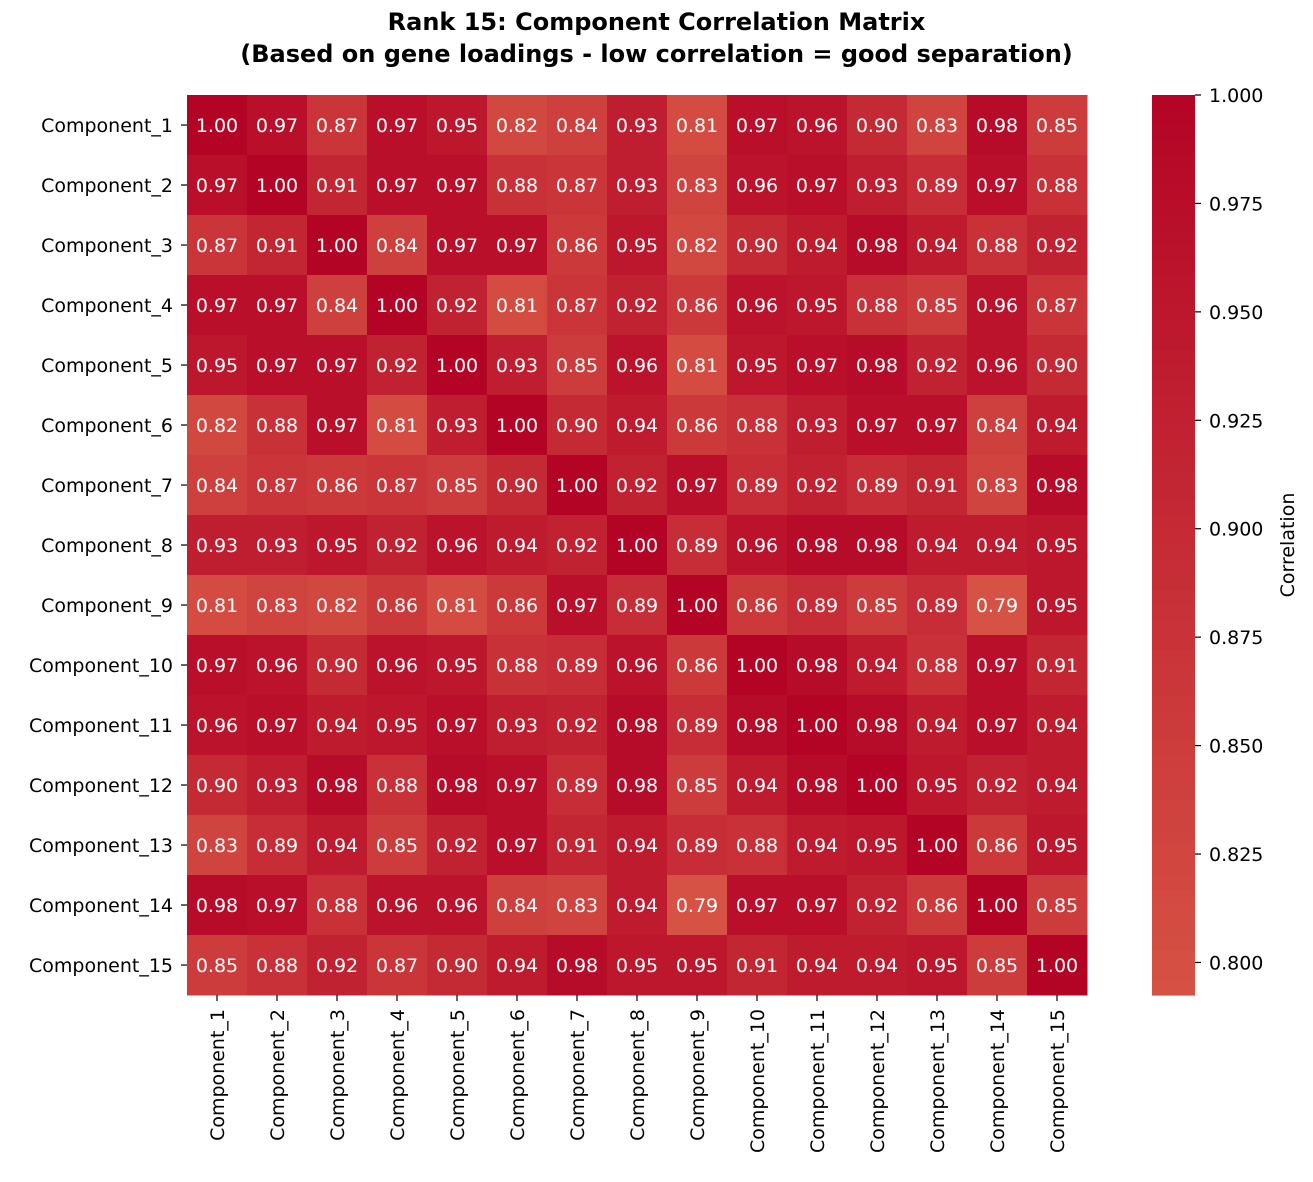 This screenshot has height=1182, width=1313. I want to click on colorbar-tick-label: 0.975, so click(1236, 204).